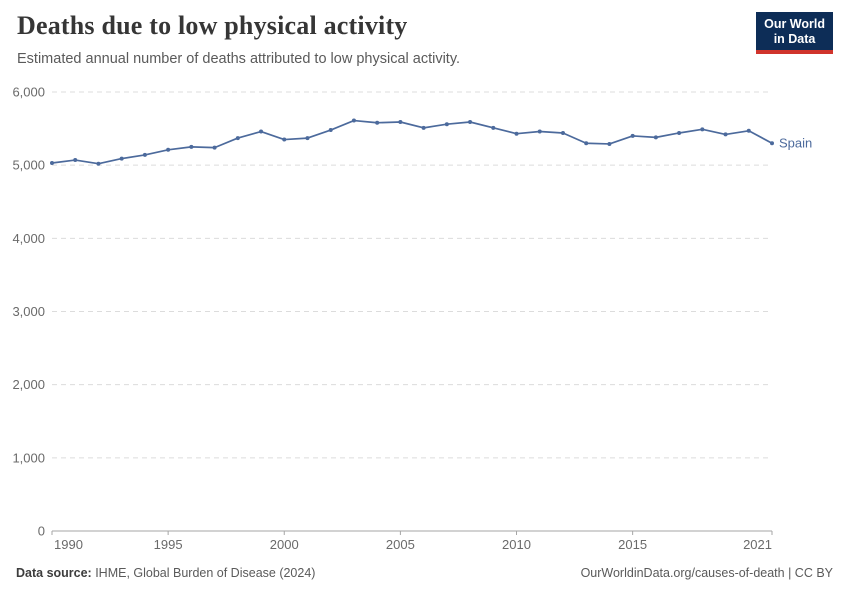 This screenshot has height=600, width=850. Describe the element at coordinates (28, 311) in the screenshot. I see `y-axis-label: 3,000` at that location.